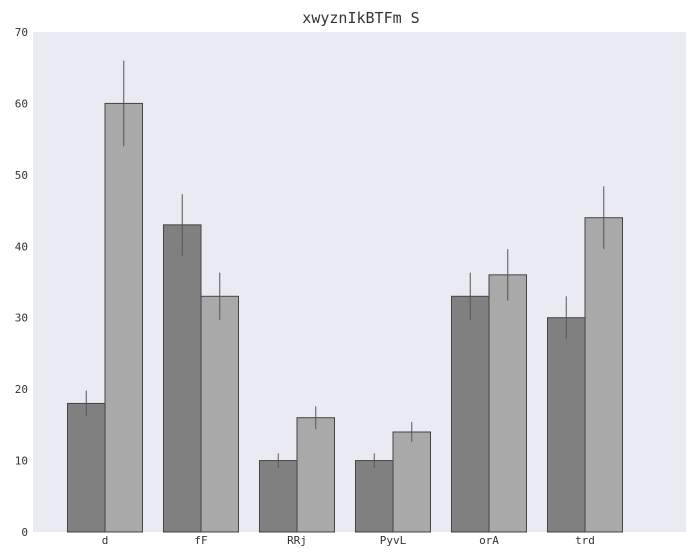 Image resolution: width=700 pixels, height=560 pixels. Describe the element at coordinates (21, 318) in the screenshot. I see `y-tick-label: 30` at that location.